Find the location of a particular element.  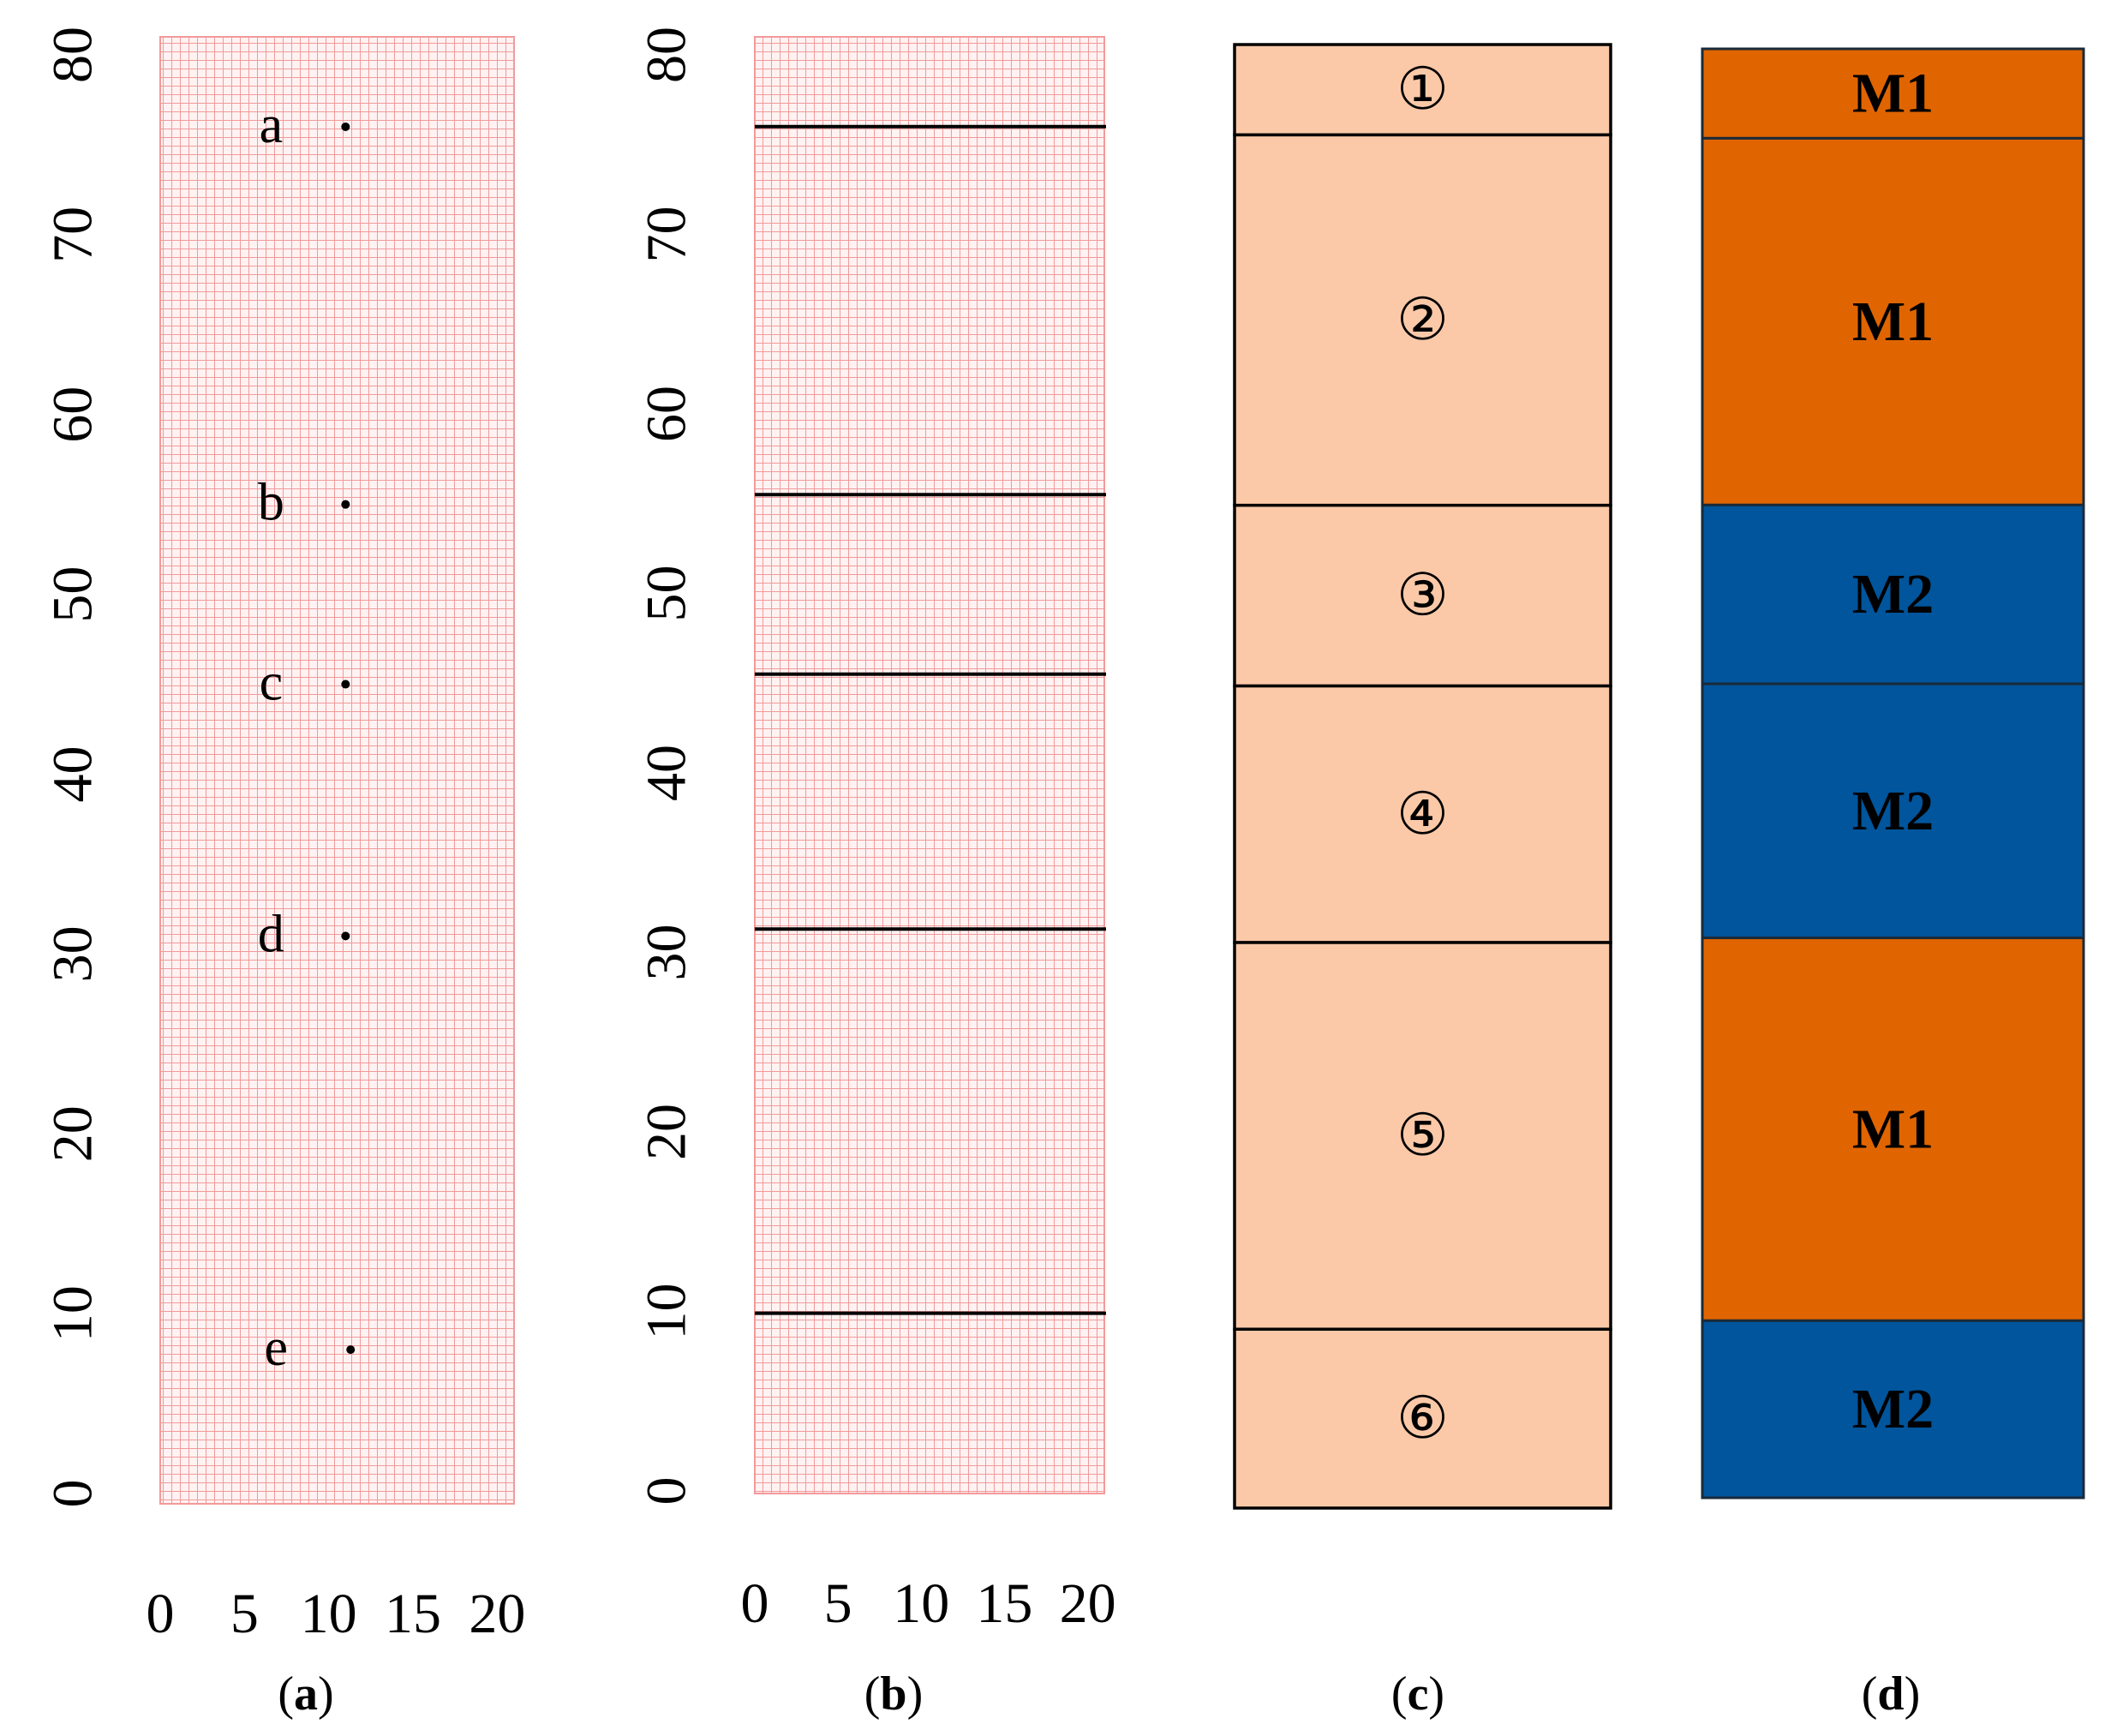

panel-b-x-tick-label: 20 is located at coordinates (1088, 1603).